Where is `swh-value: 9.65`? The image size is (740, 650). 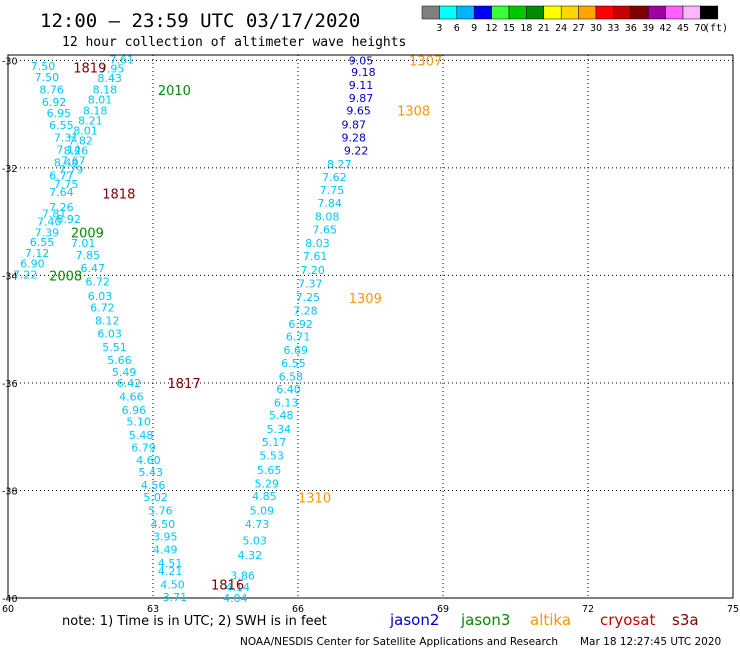 swh-value: 9.65 is located at coordinates (358, 110).